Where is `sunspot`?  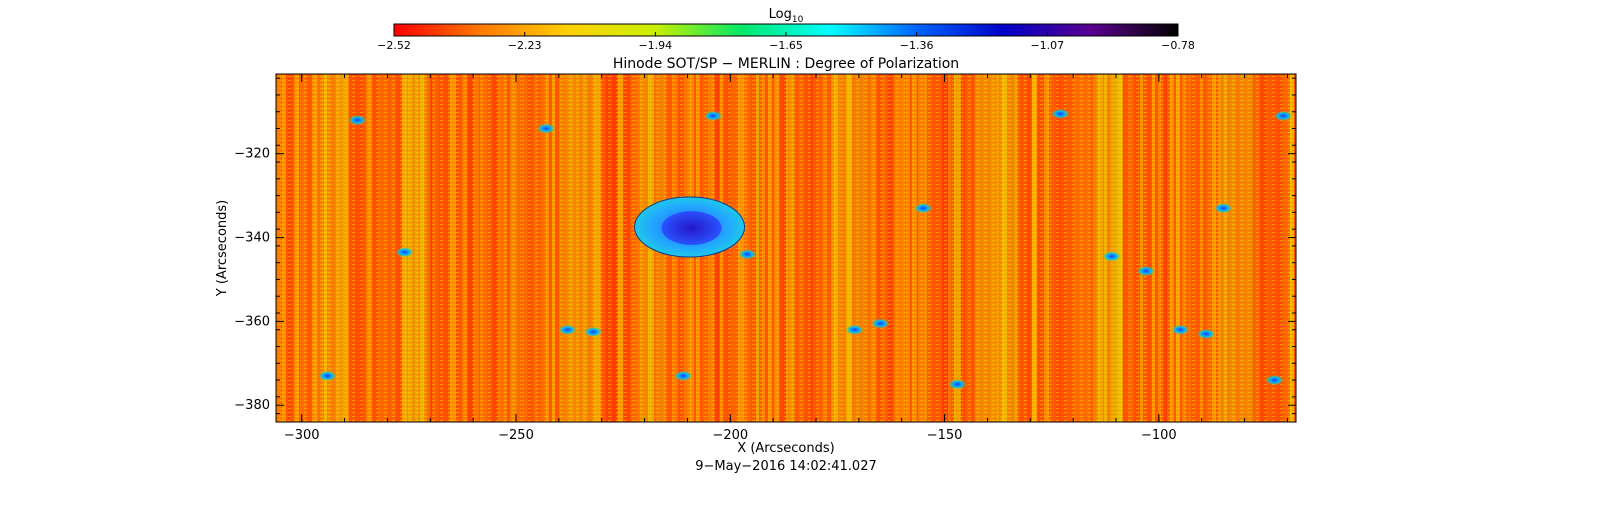 sunspot is located at coordinates (690, 227).